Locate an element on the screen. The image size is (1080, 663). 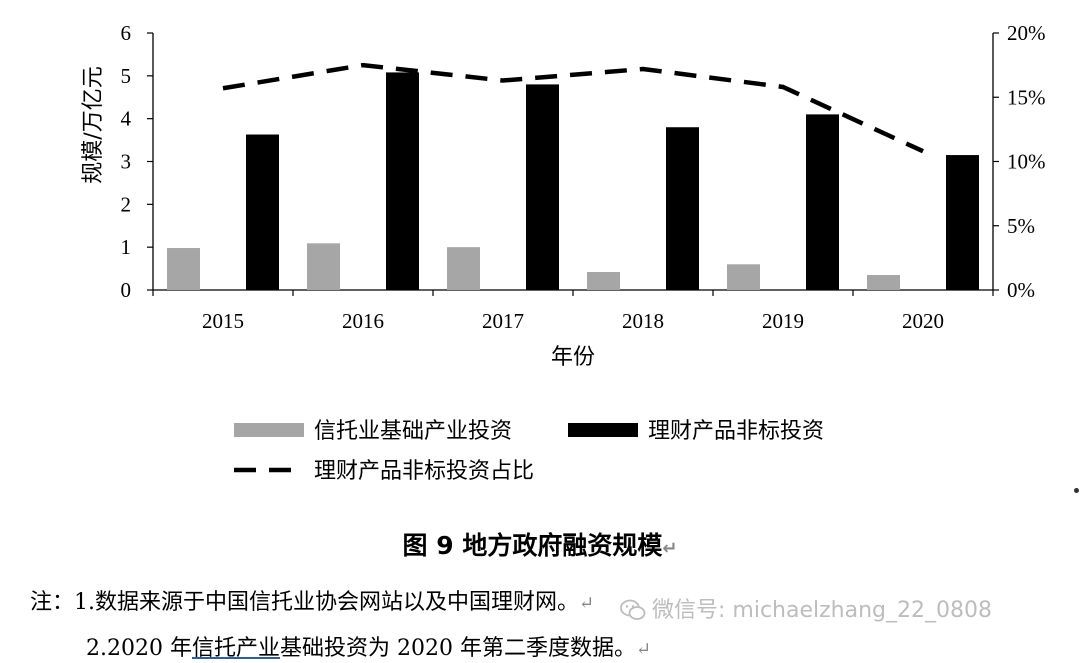
legend-label: 理财产品非标投资占比 is located at coordinates (424, 471).